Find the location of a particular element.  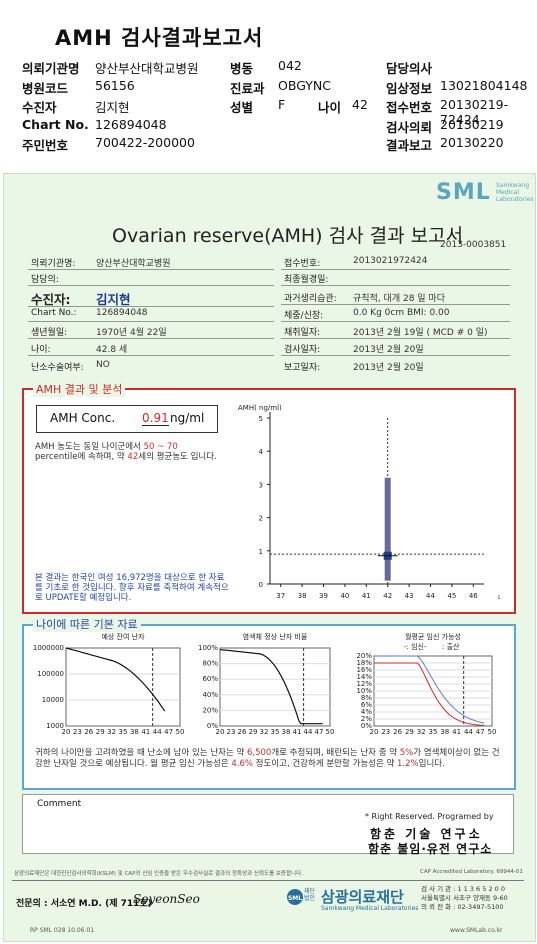

chart-title: 예상 잔여 난자 is located at coordinates (123, 636).